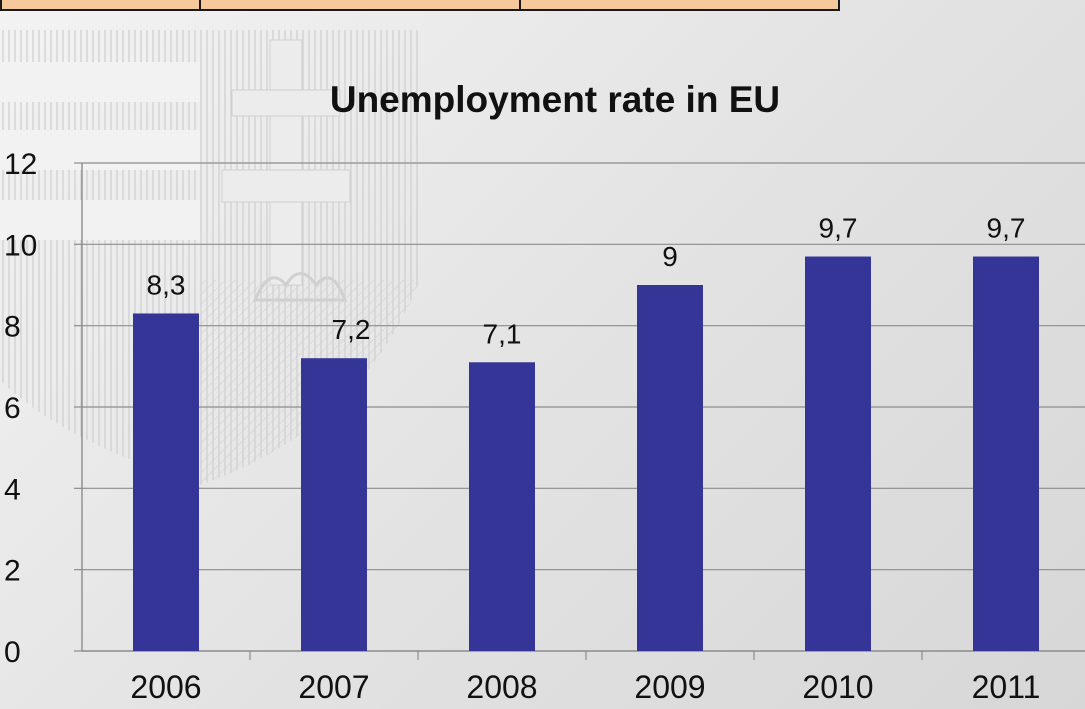  Describe the element at coordinates (12, 408) in the screenshot. I see `y-tick-label: 6` at that location.